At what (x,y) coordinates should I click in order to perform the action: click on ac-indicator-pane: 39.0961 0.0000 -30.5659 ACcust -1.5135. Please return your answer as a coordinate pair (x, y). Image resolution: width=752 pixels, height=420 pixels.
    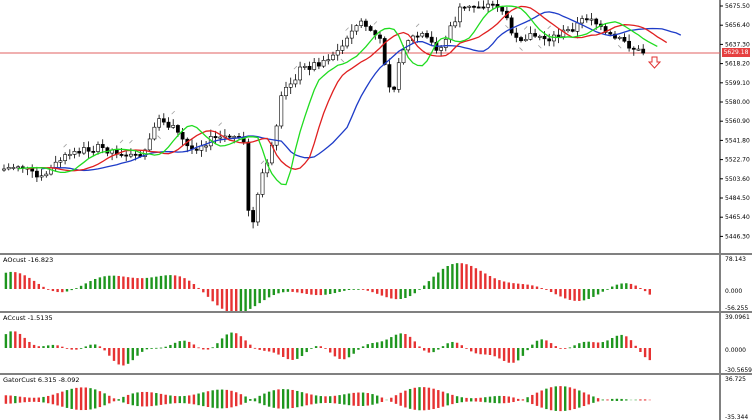
    Looking at the image, I should click on (376, 343).